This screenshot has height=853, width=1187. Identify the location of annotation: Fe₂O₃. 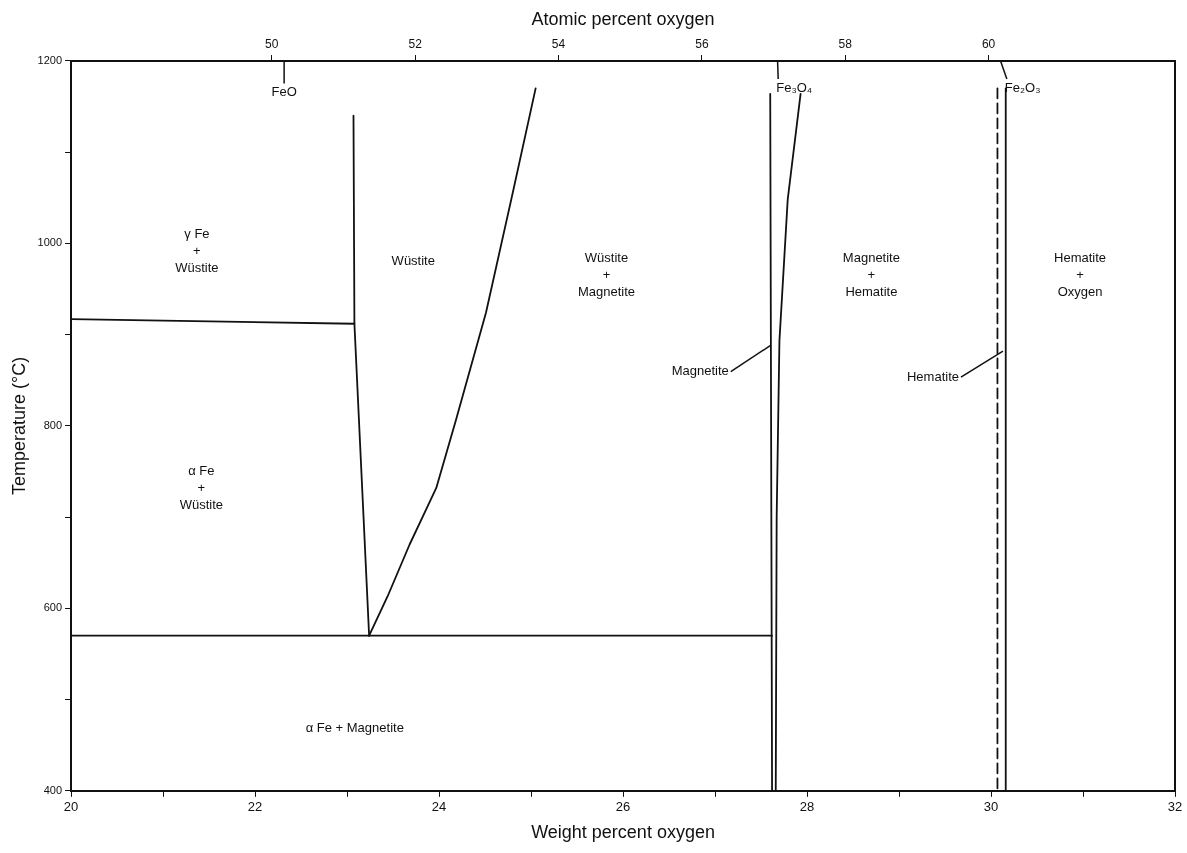
(1022, 87).